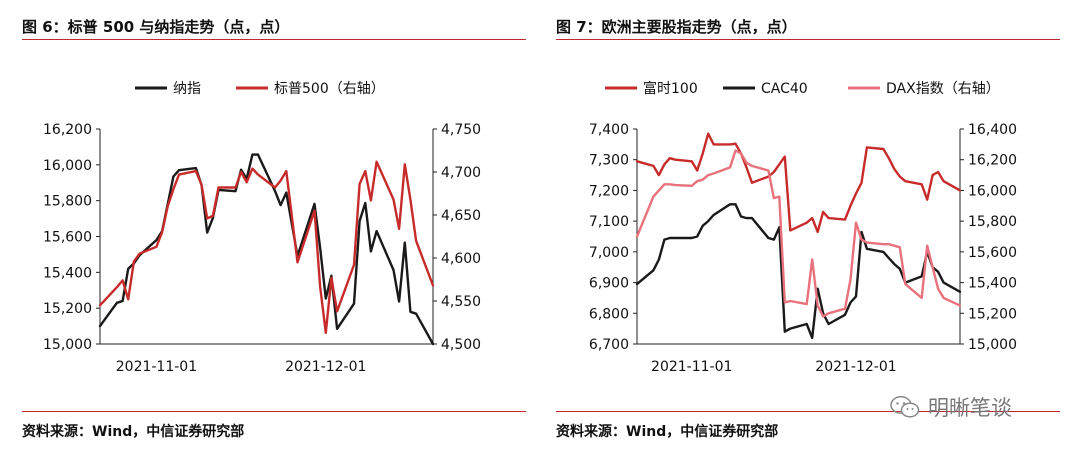 This screenshot has height=459, width=1080. Describe the element at coordinates (67, 273) in the screenshot. I see `left-tick-label: 15,400` at that location.